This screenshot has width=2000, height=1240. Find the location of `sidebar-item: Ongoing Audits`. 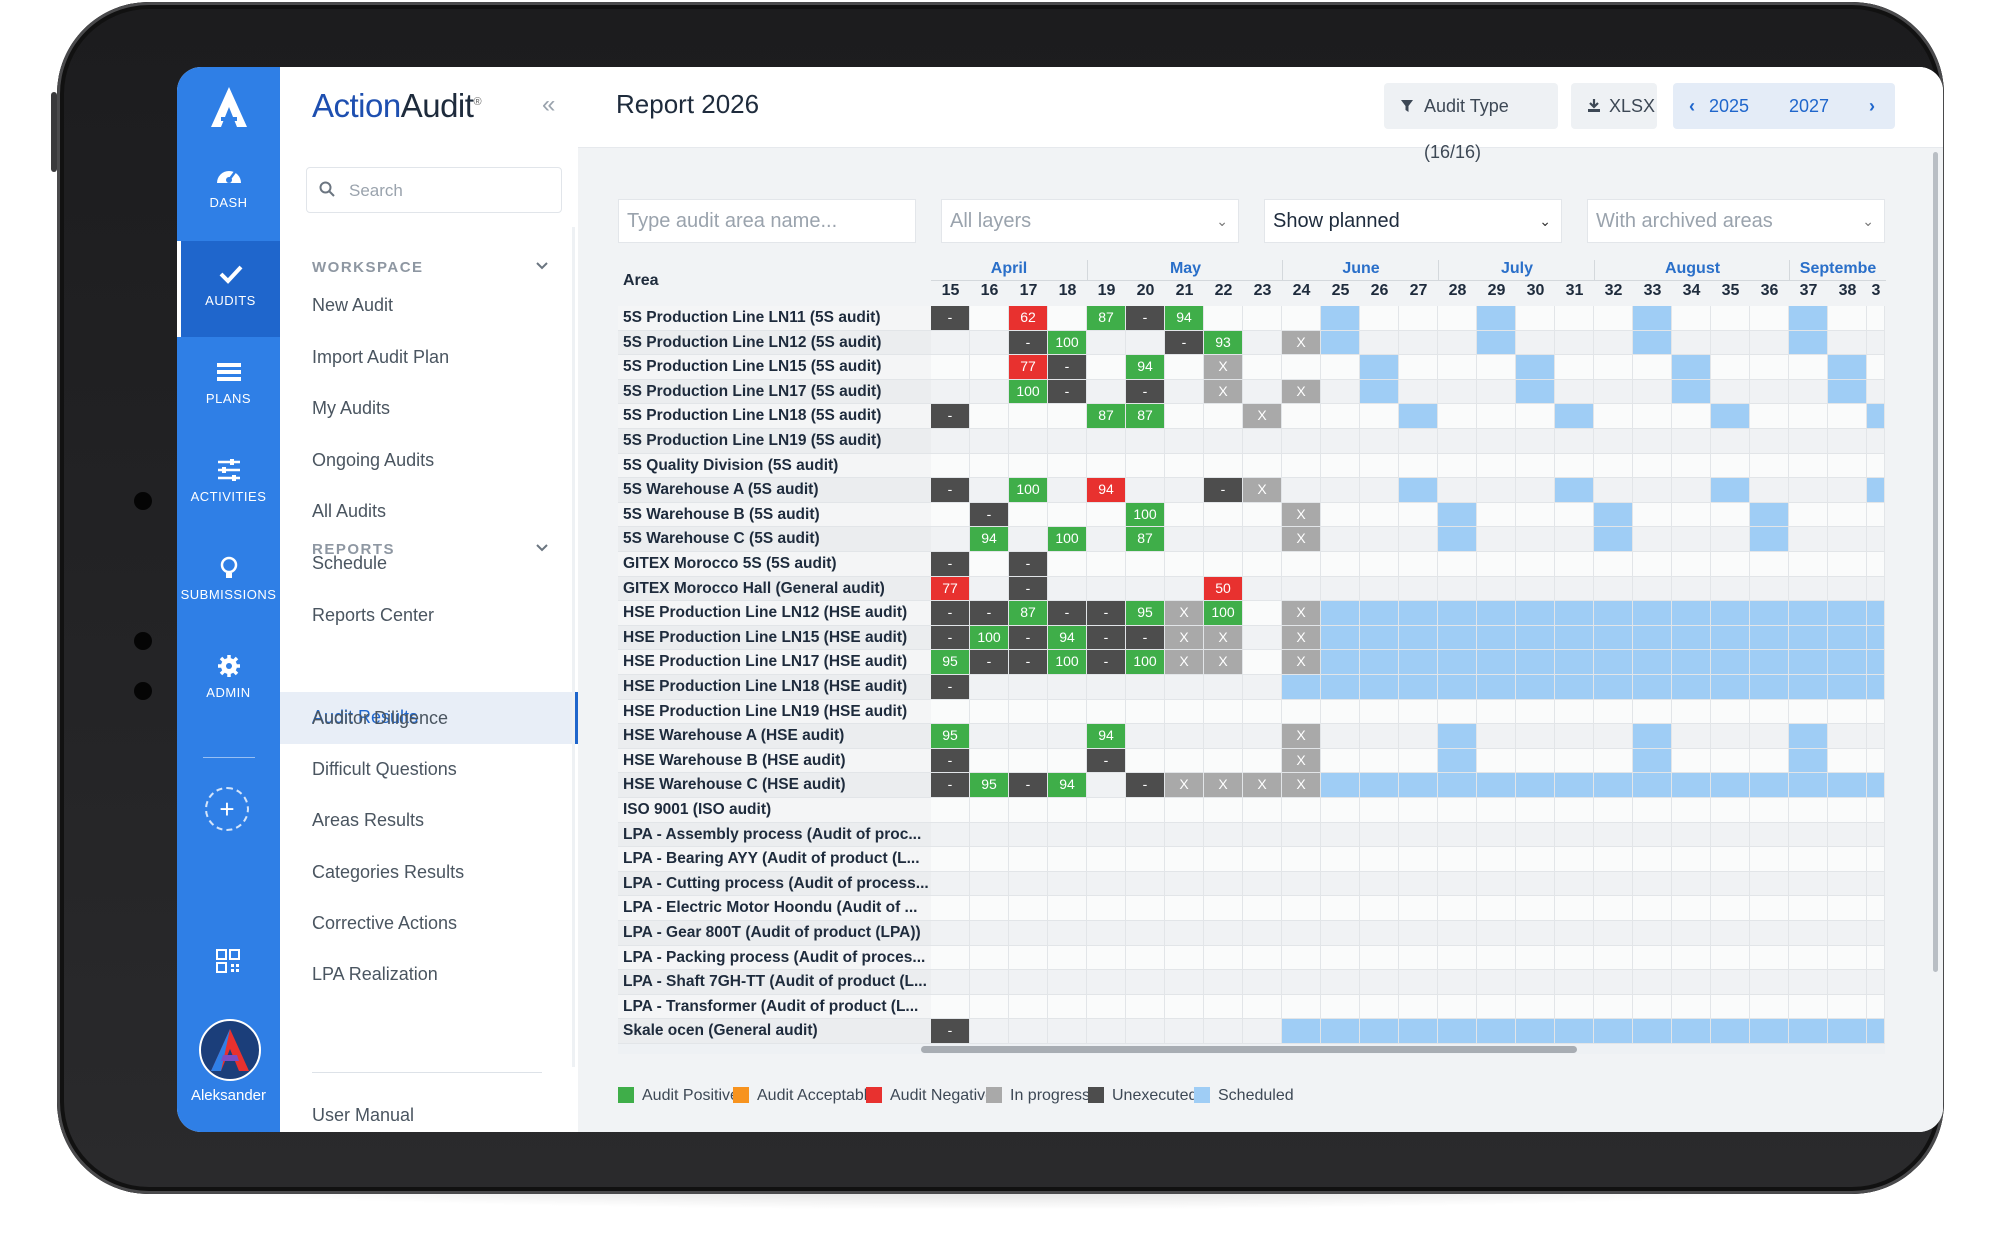

sidebar-item: Ongoing Audits is located at coordinates (373, 459).